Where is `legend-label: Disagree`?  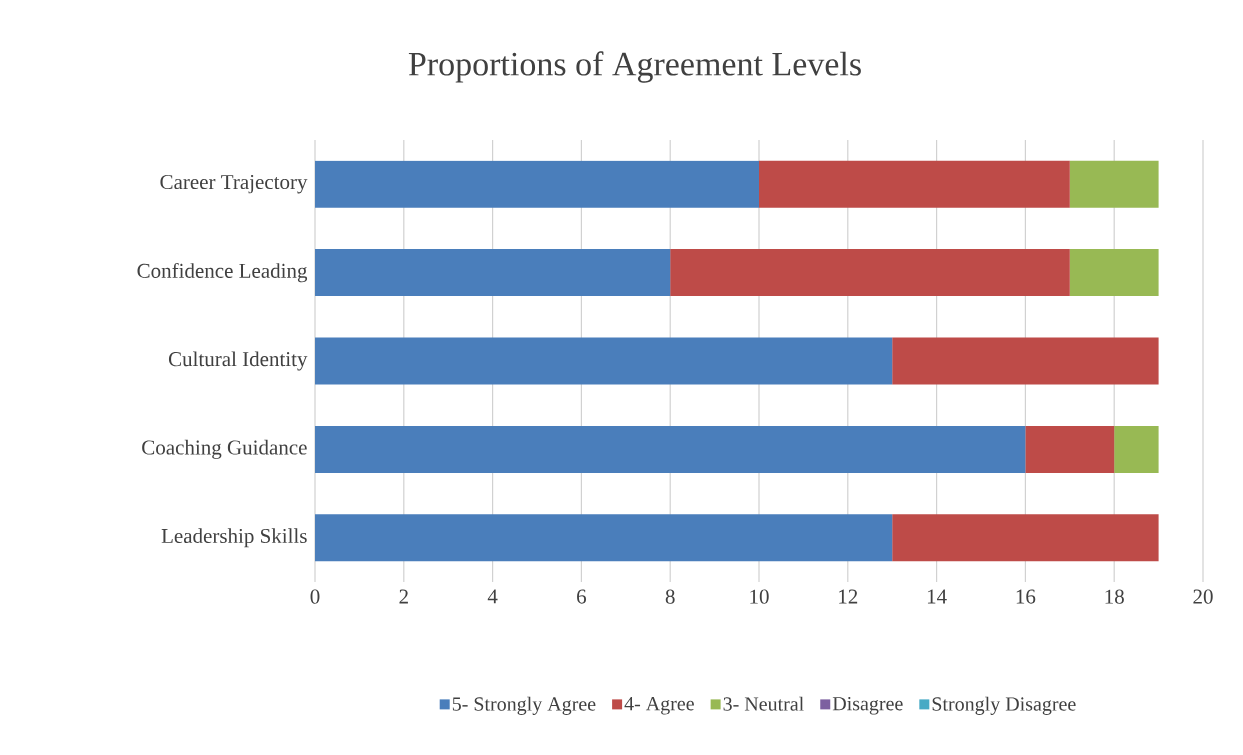
legend-label: Disagree is located at coordinates (867, 706).